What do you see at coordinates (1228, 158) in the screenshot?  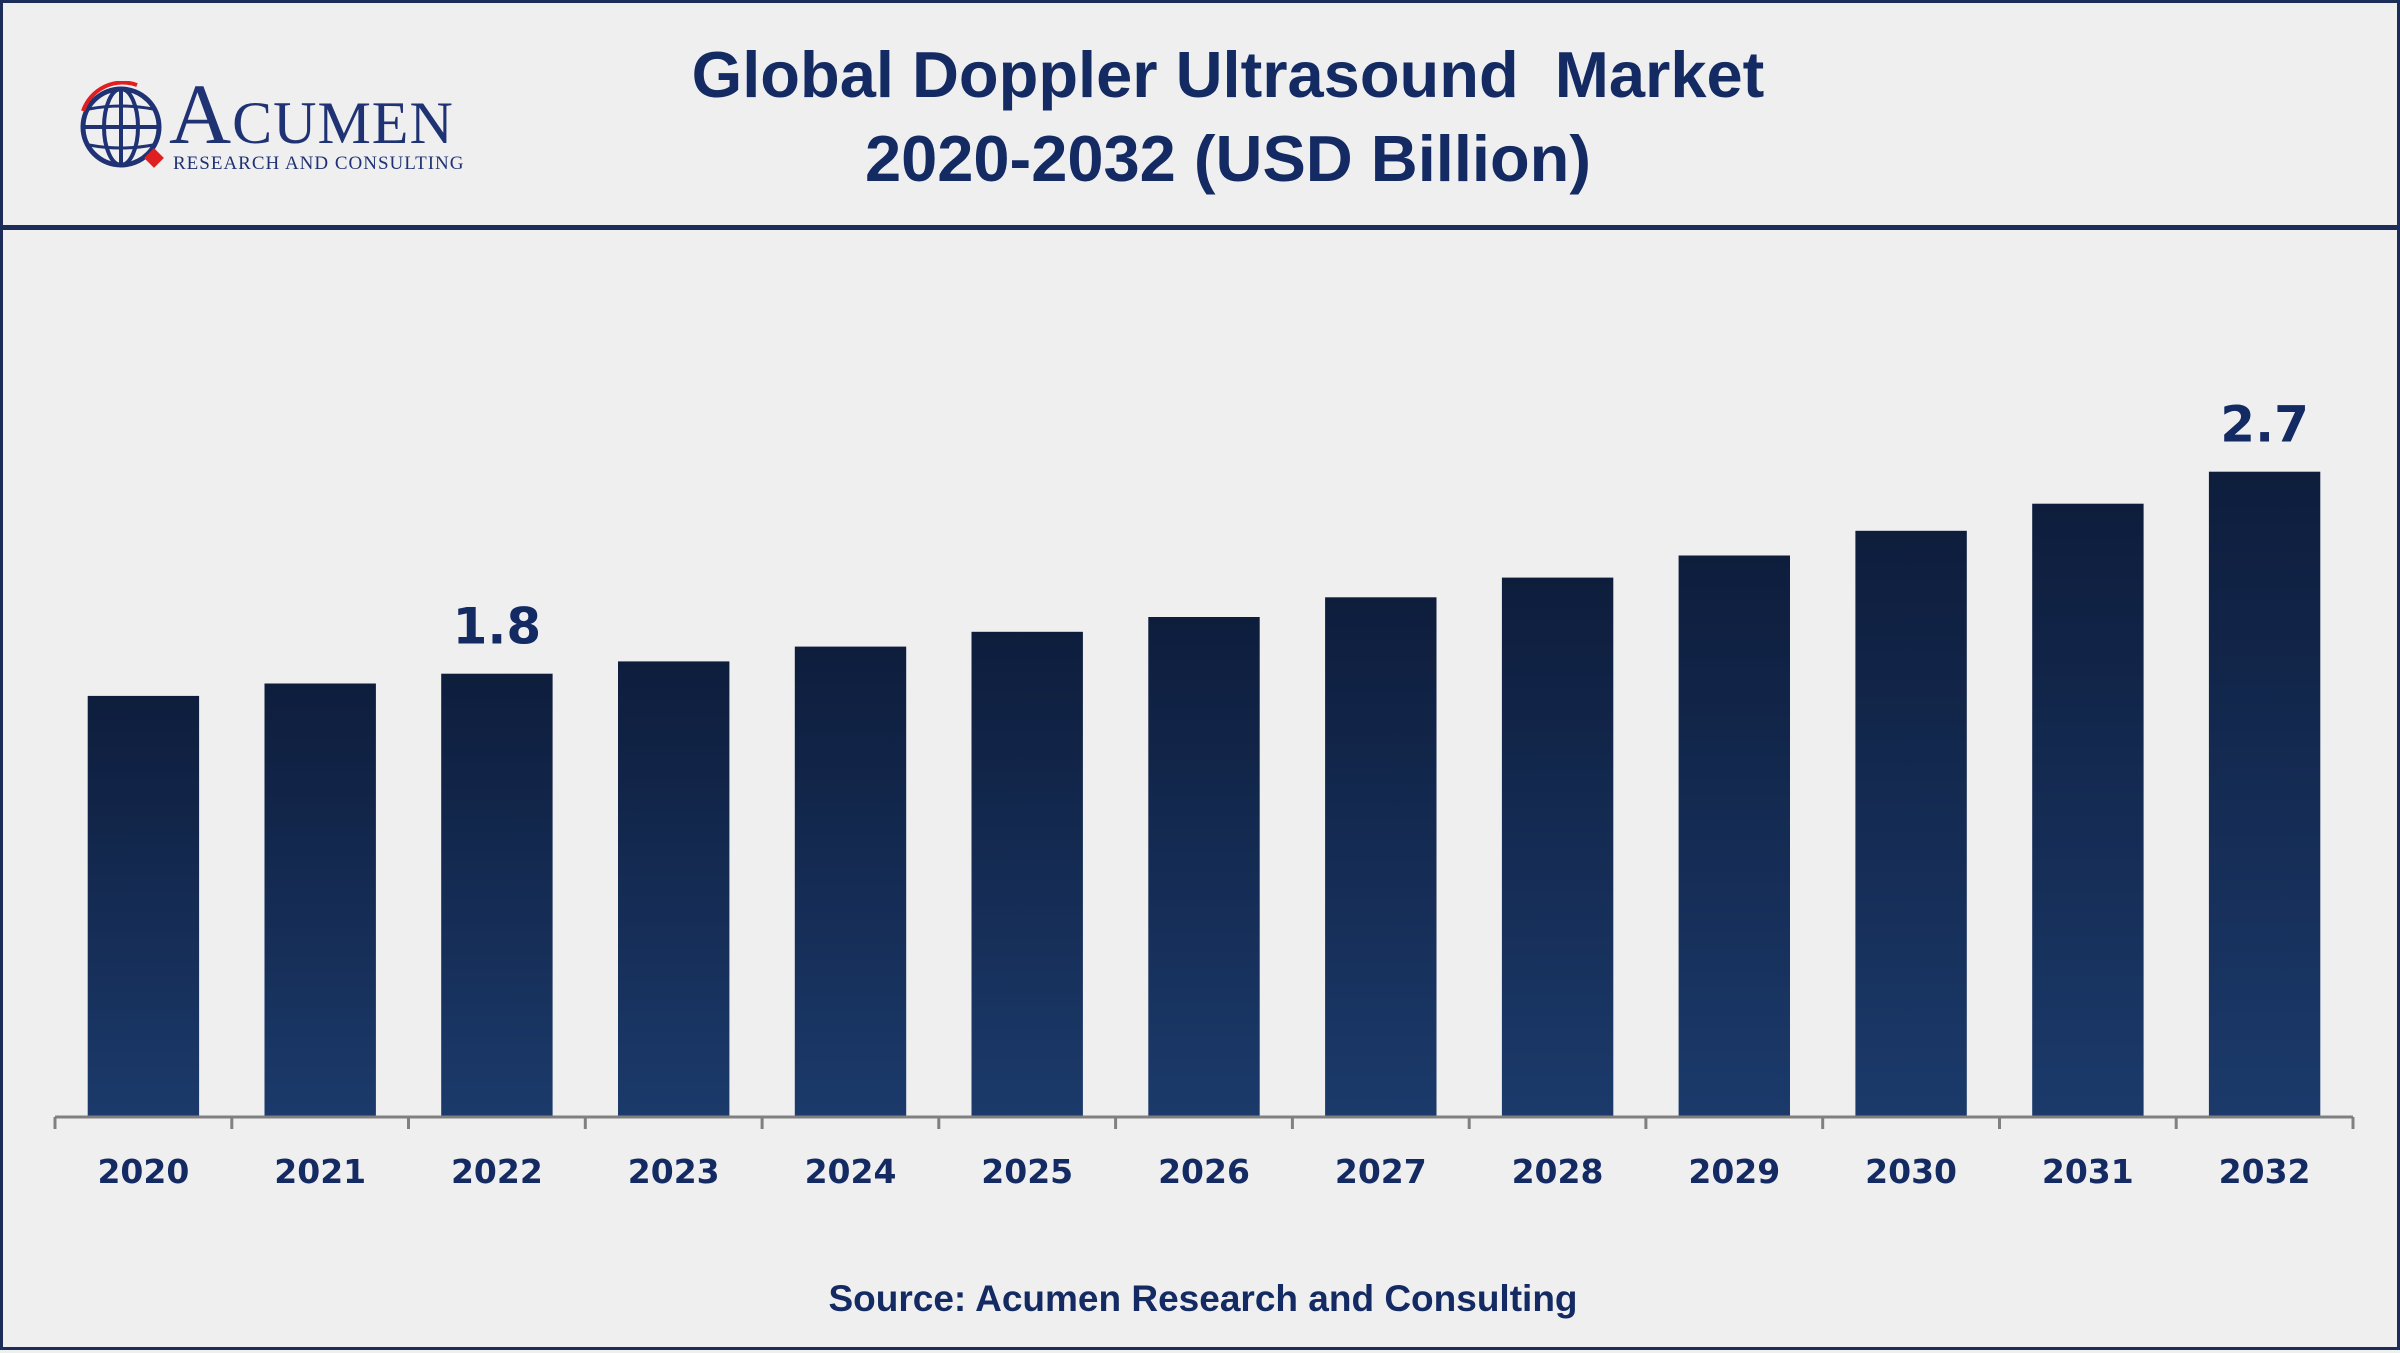 I see `chart-title-line2: 2020-2032 (USD Billion)` at bounding box center [1228, 158].